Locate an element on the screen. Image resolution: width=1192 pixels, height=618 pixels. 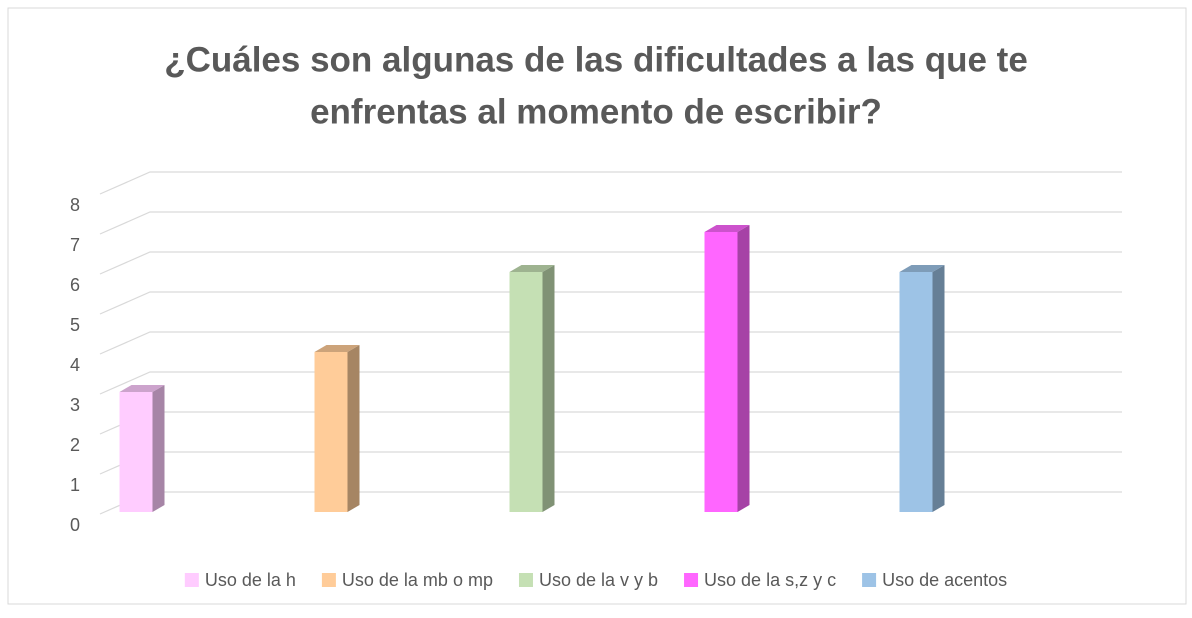
legend-label: Uso de acentos is located at coordinates (944, 580).